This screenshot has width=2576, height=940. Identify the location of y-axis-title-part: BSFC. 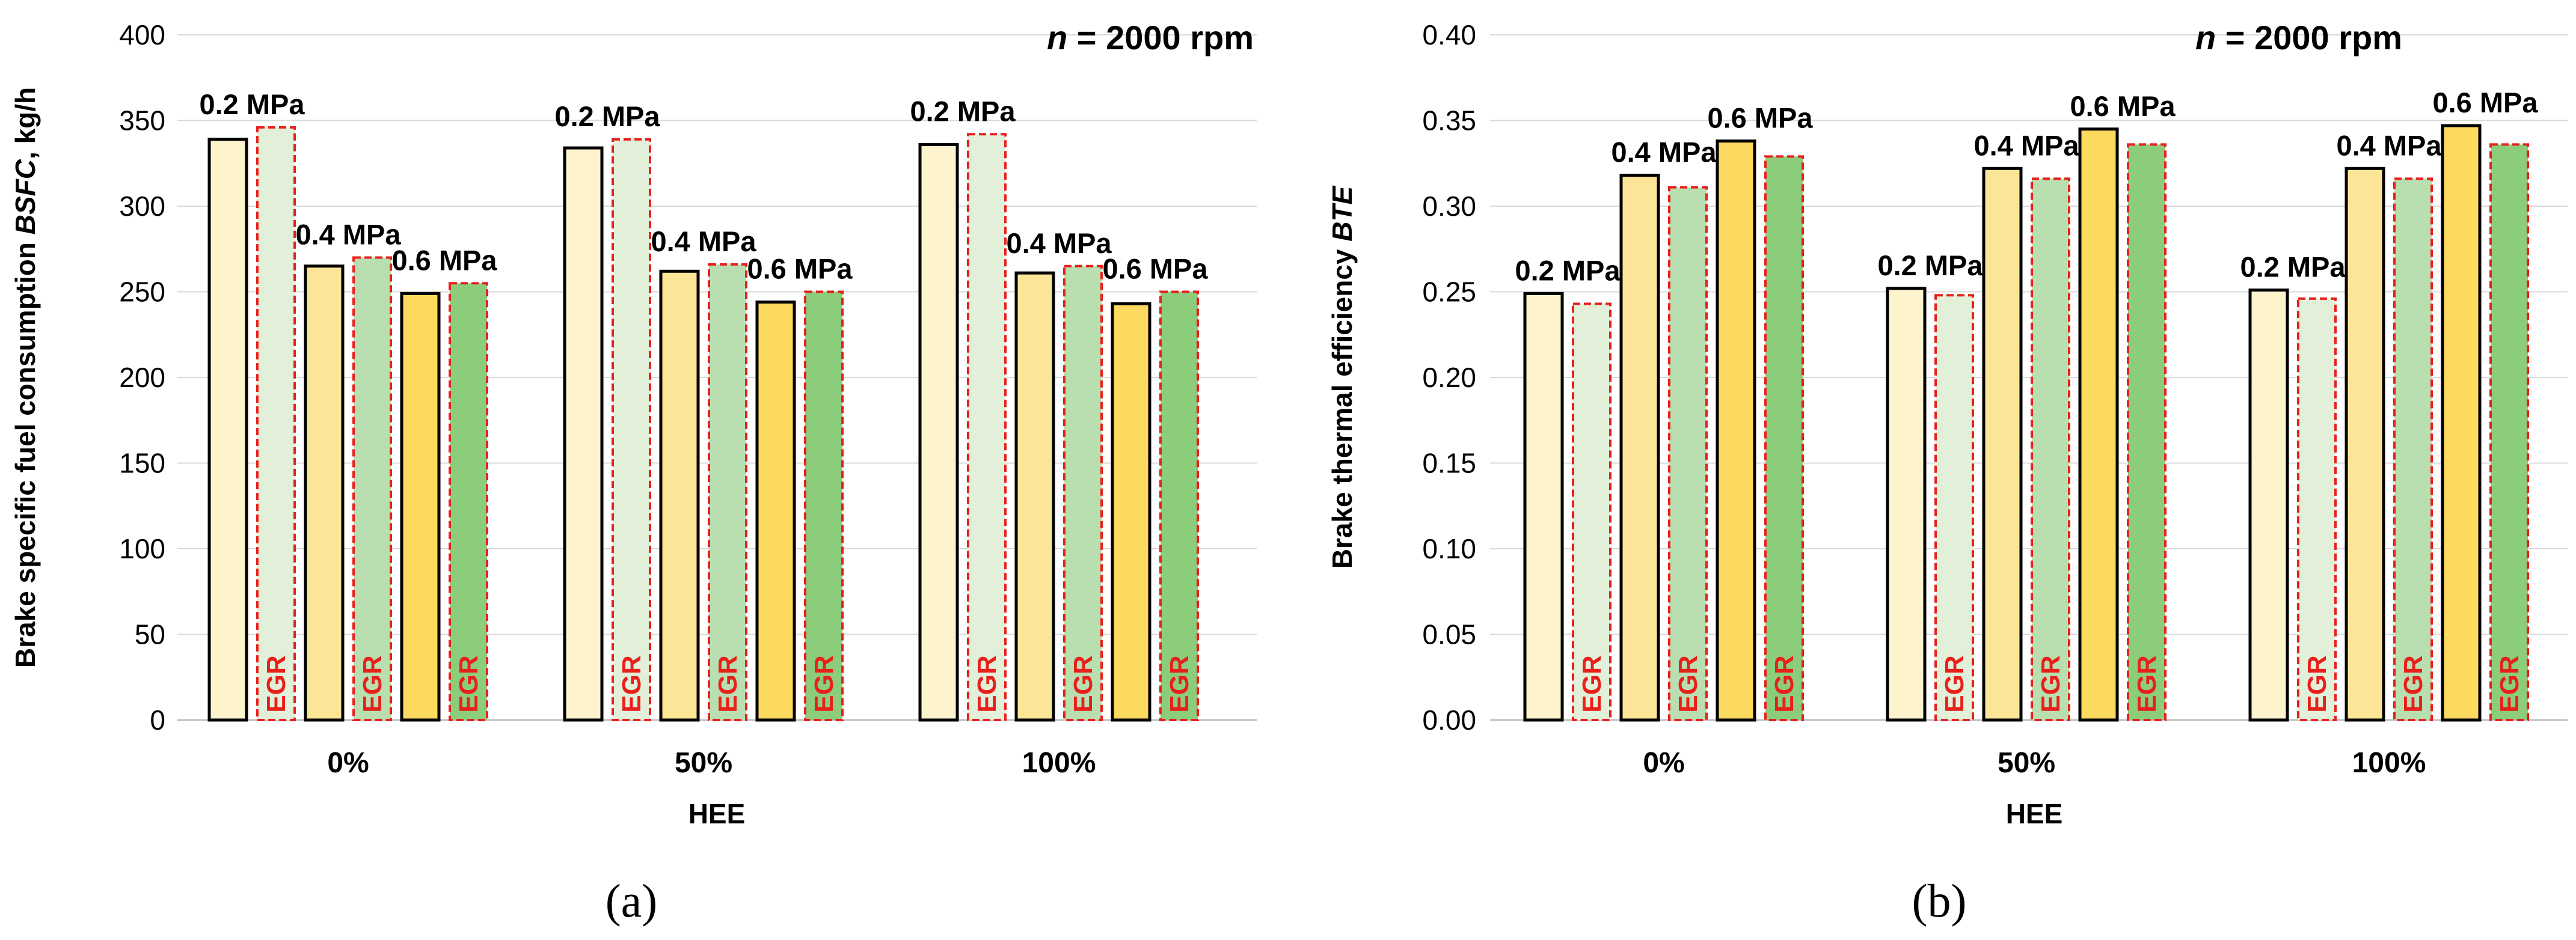
(25, 196).